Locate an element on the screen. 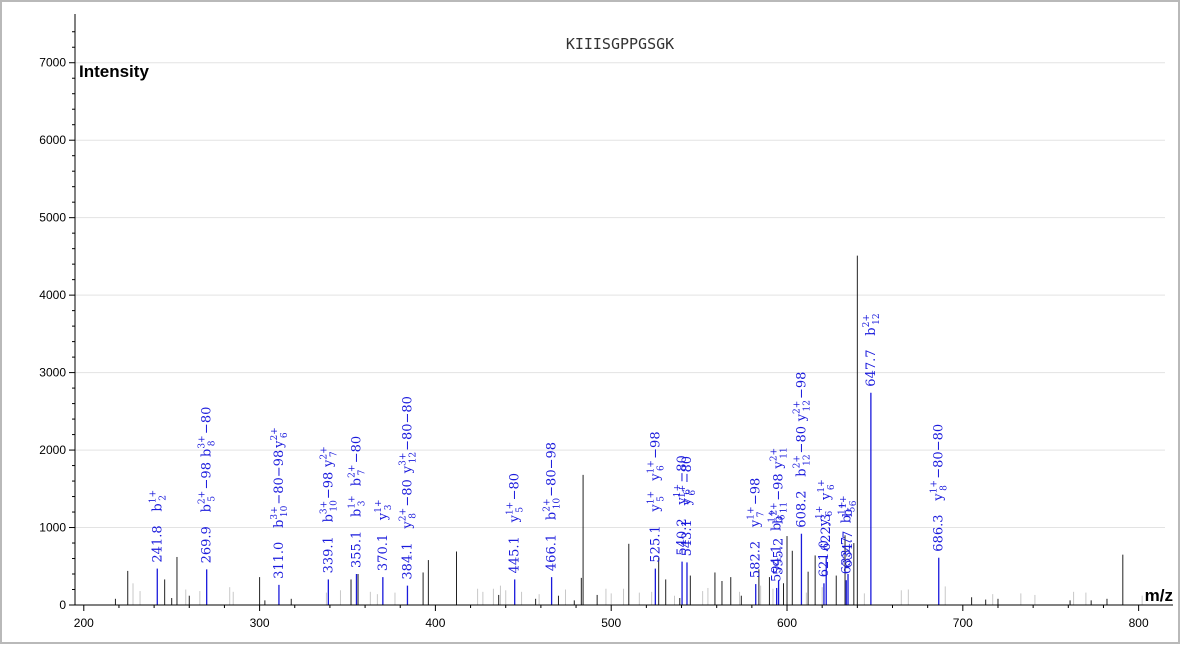 The image size is (1180, 646). peak-mass-label: 686.3 is located at coordinates (939, 532).